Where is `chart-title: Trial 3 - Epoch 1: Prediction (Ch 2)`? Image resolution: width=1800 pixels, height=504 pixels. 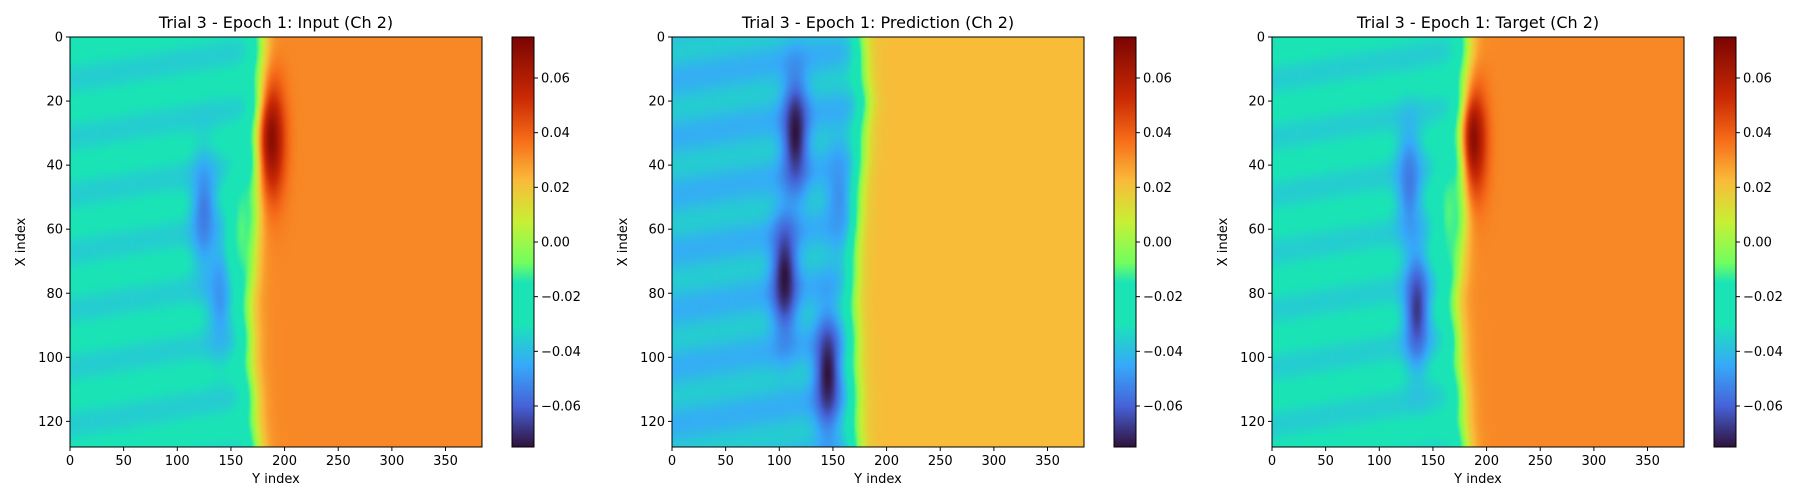
chart-title: Trial 3 - Epoch 1: Prediction (Ch 2) is located at coordinates (877, 22).